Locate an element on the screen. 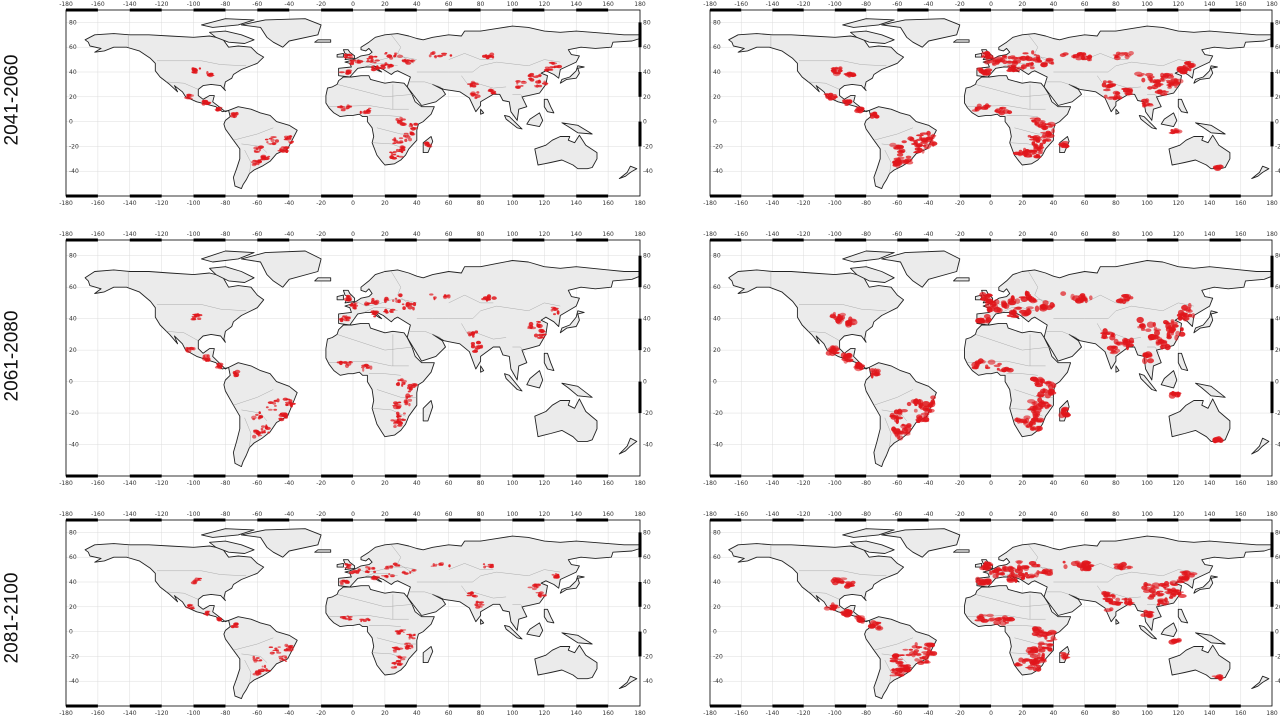 Image resolution: width=1280 pixels, height=720 pixels. lon-tick-label: 140 is located at coordinates (1210, 514).